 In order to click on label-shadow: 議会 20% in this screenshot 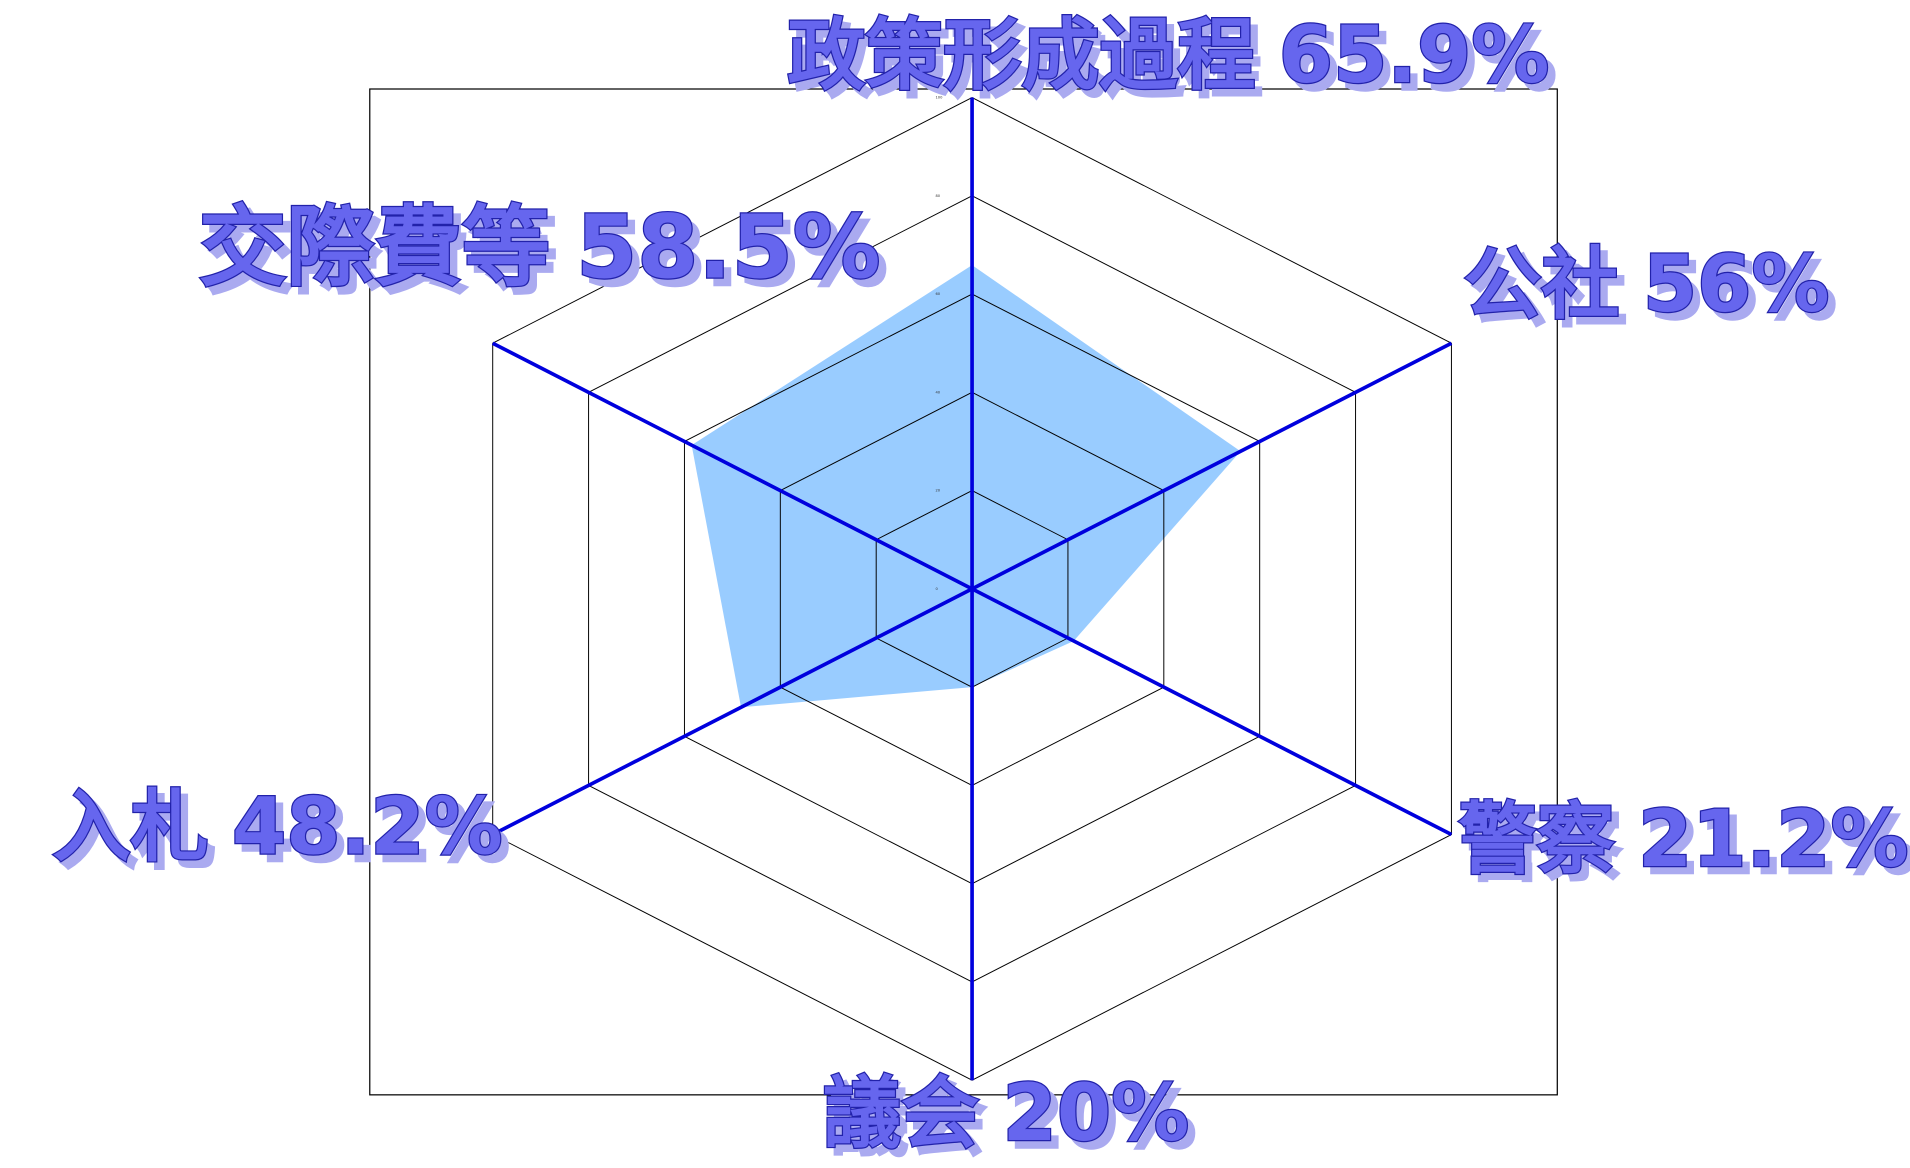, I will do `click(1013, 1122)`.